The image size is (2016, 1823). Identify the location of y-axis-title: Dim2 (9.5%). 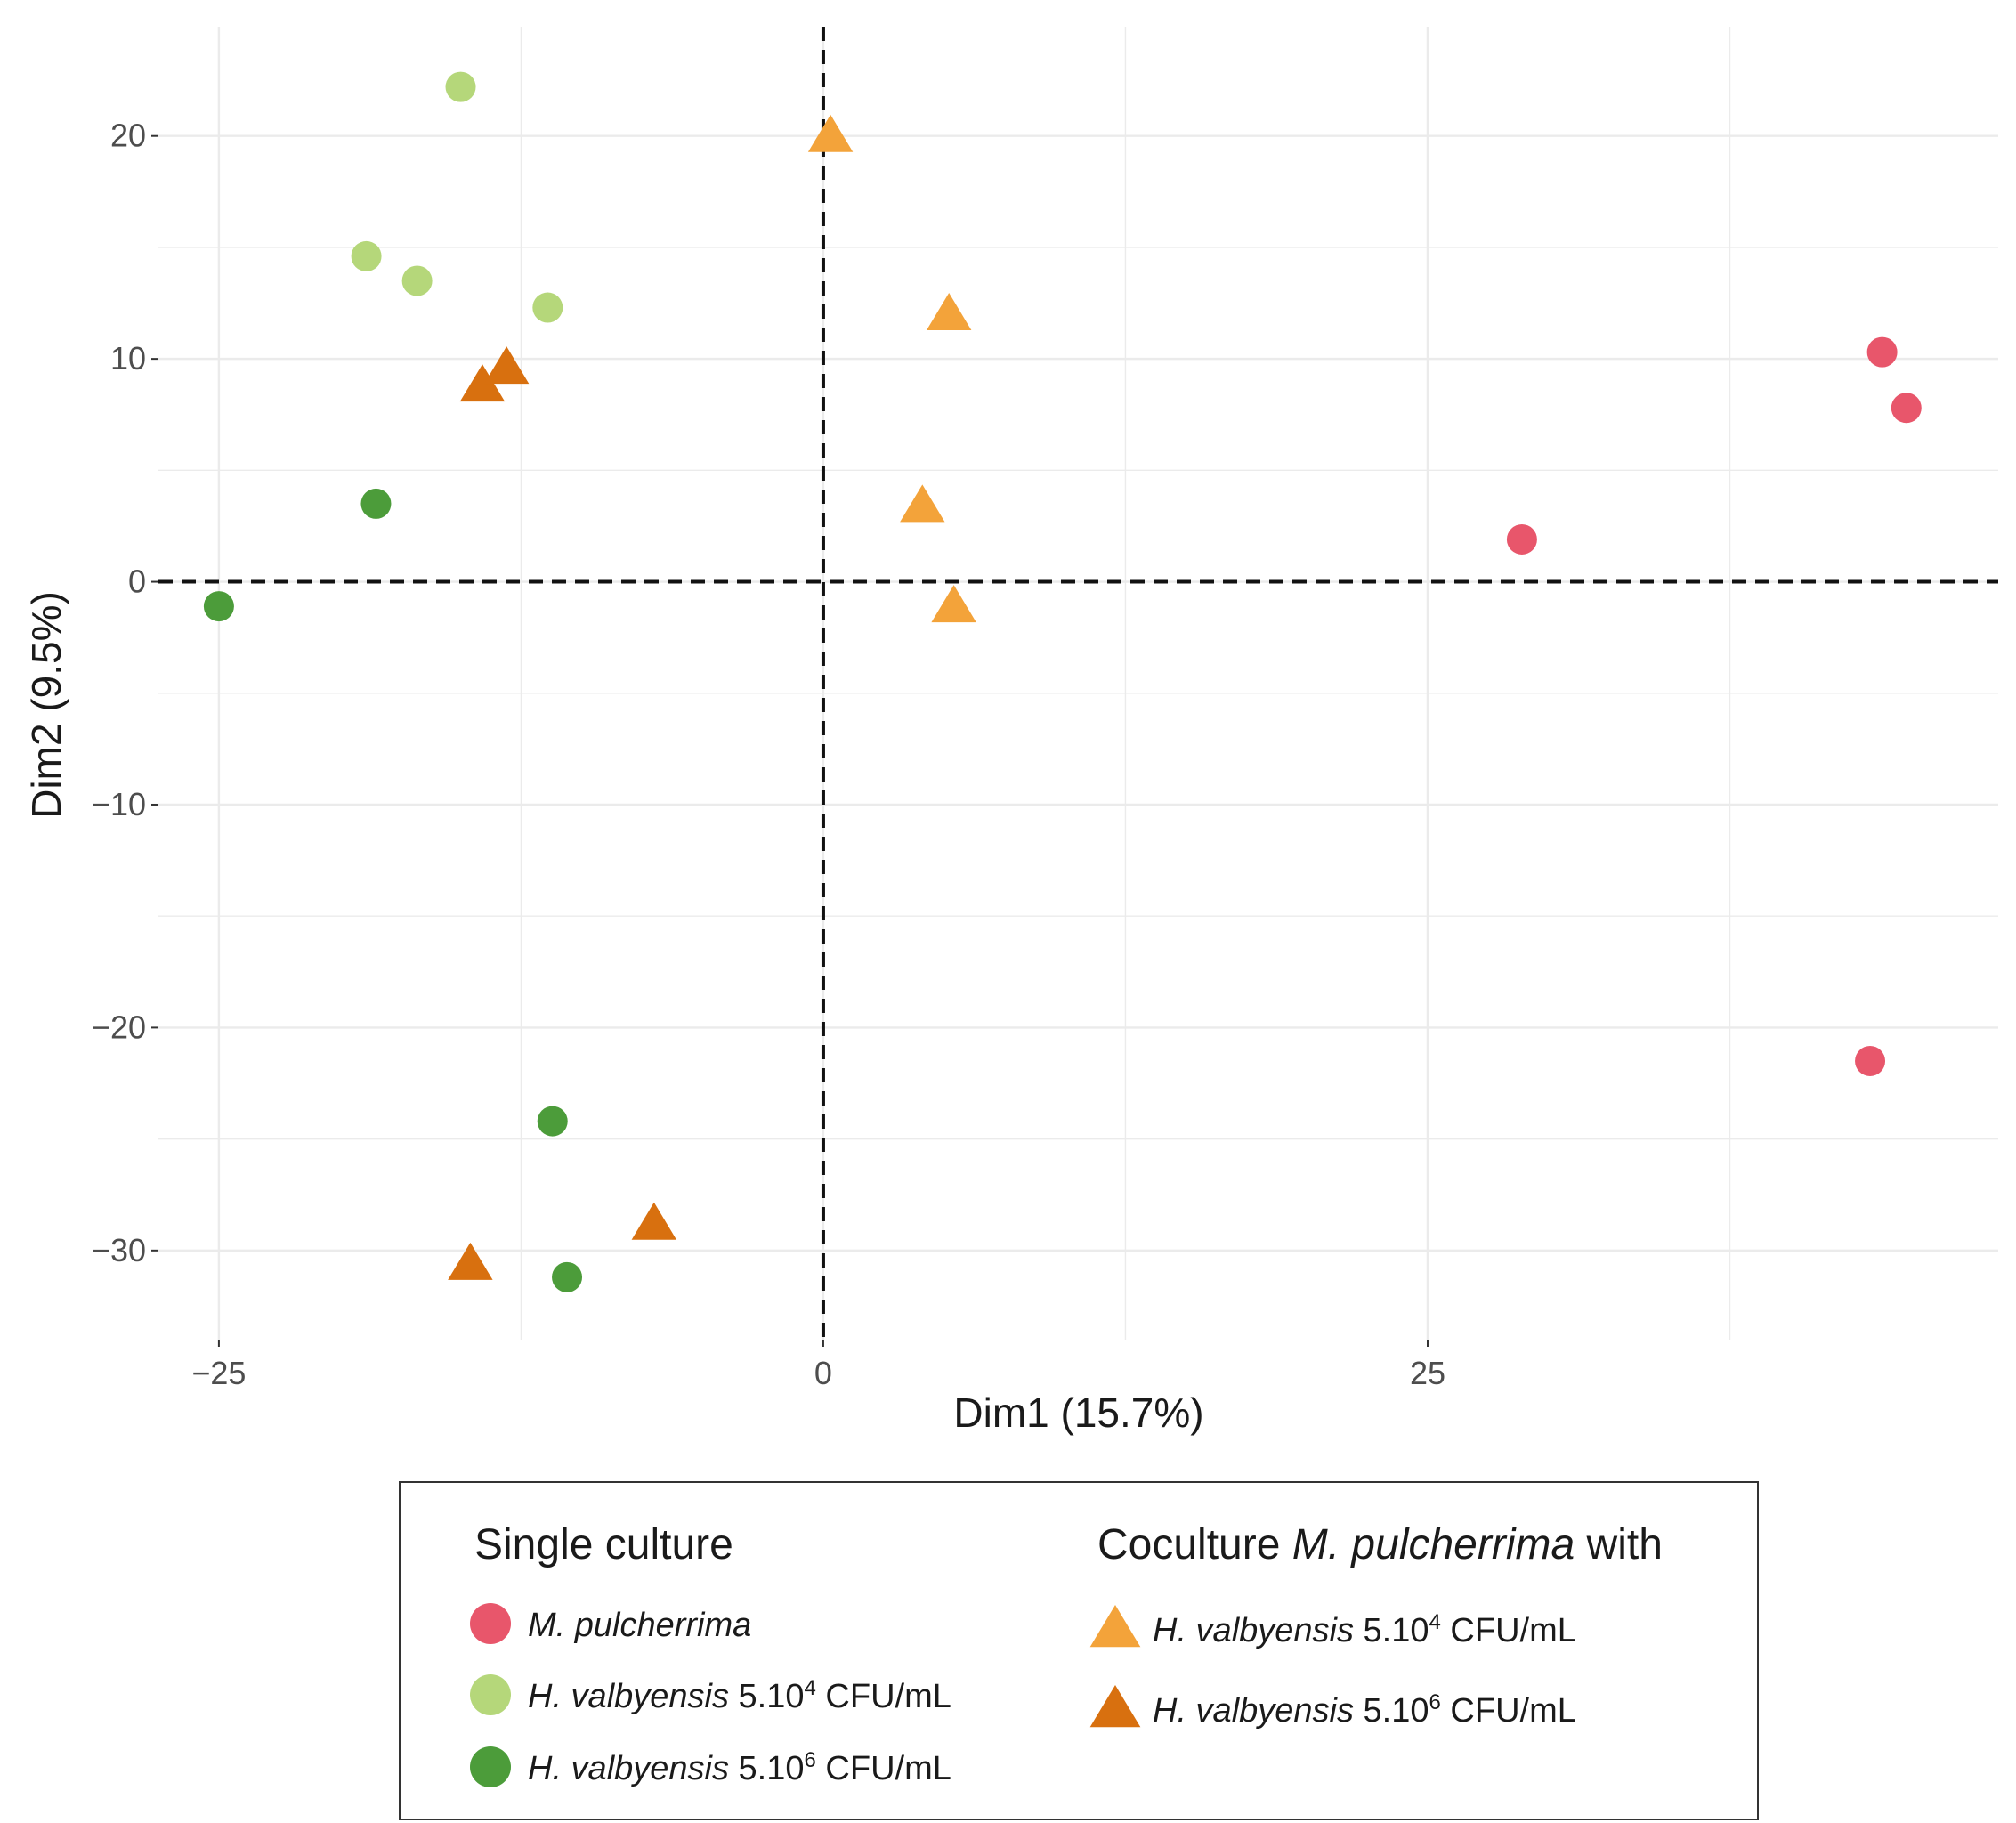
(46, 705).